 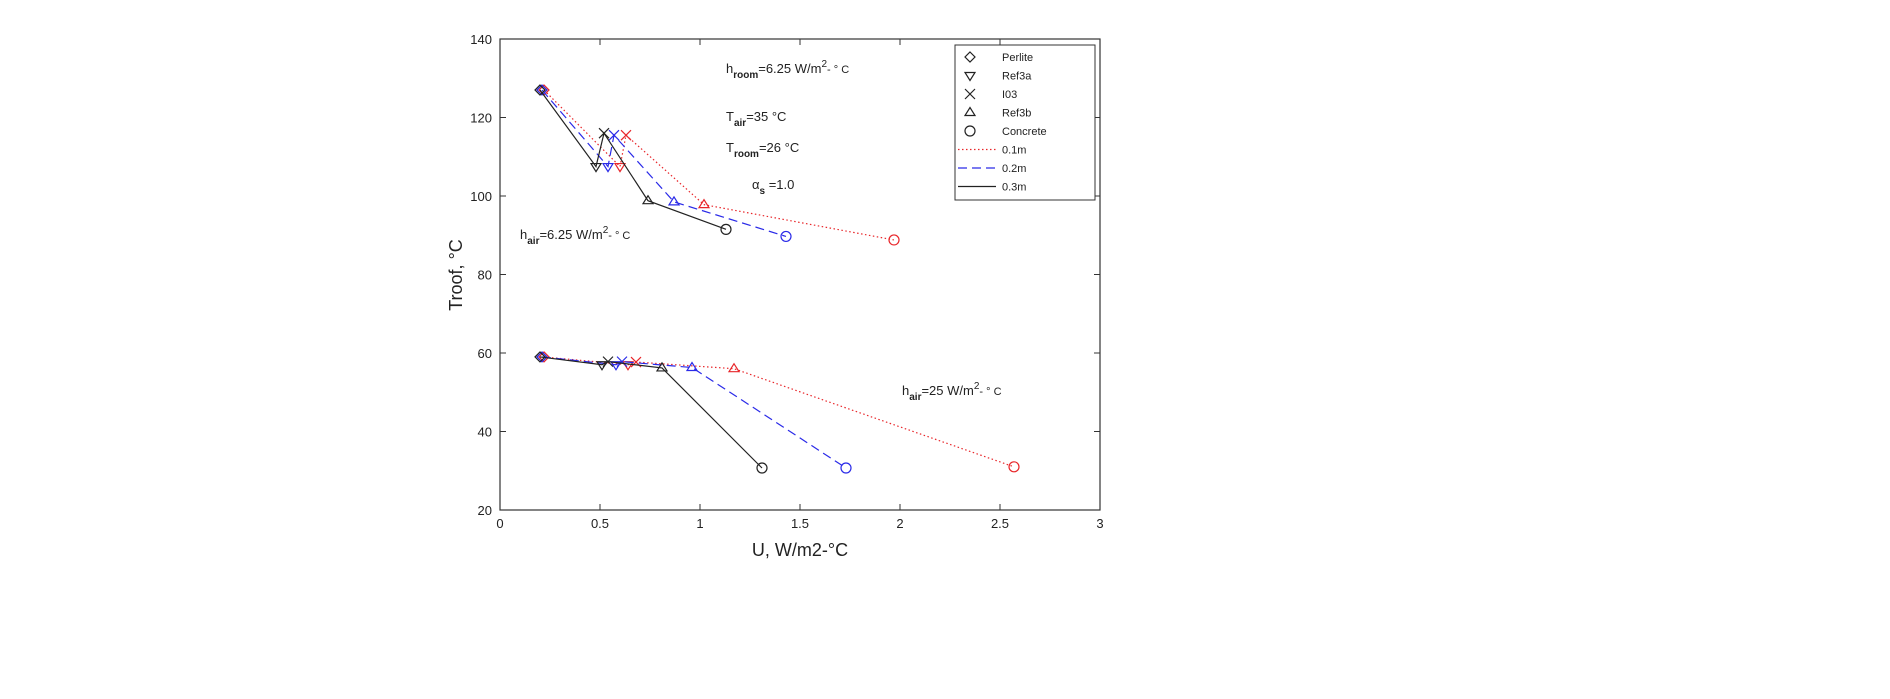 I want to click on legend-label: Concrete, so click(x=1024, y=132).